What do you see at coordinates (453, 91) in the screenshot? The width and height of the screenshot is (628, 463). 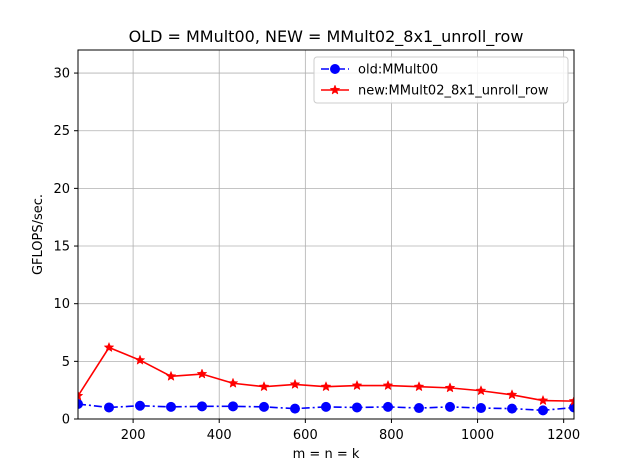 I see `legend-label: new:MMult02_8x1_unroll_row` at bounding box center [453, 91].